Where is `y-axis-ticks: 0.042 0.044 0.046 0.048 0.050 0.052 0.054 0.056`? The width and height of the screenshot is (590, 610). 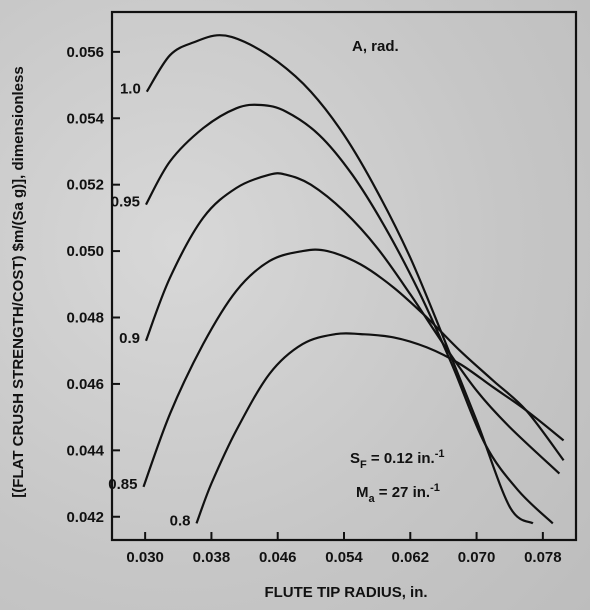
y-axis-ticks: 0.042 0.044 0.046 0.048 0.050 0.052 0.054 0.056 is located at coordinates (93, 285).